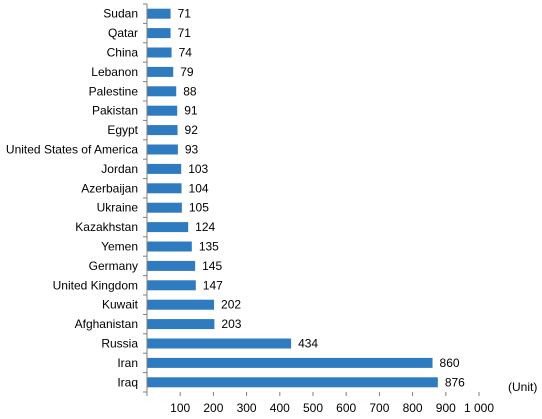 Image resolution: width=542 pixels, height=419 pixels. What do you see at coordinates (109, 188) in the screenshot?
I see `category-label: Azerbaijan` at bounding box center [109, 188].